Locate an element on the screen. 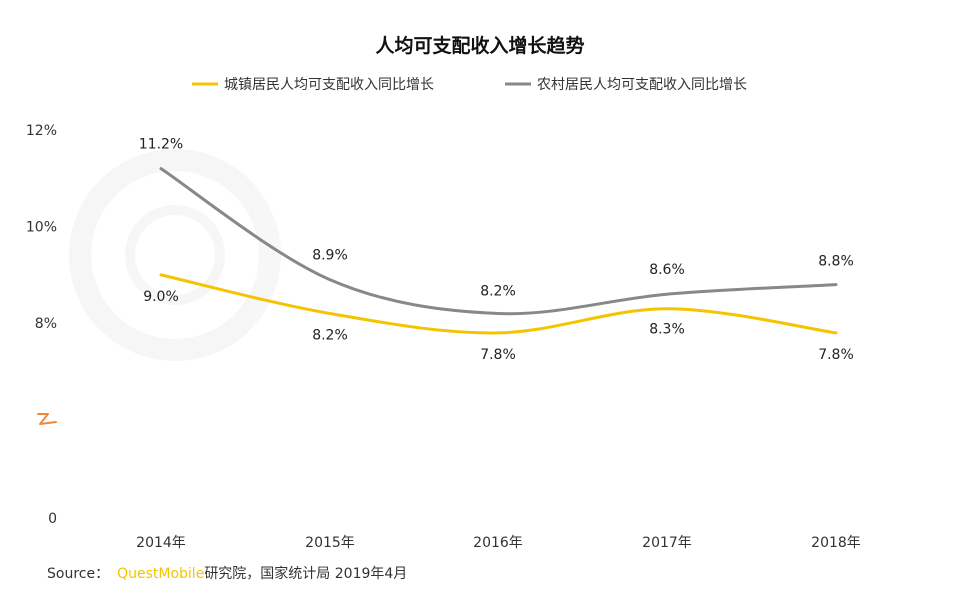 The height and width of the screenshot is (594, 960). x-tick-label: 2015年 is located at coordinates (330, 543).